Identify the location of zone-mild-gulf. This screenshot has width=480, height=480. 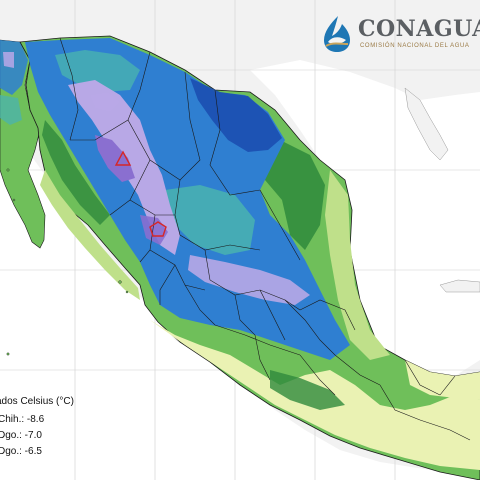
(357, 265).